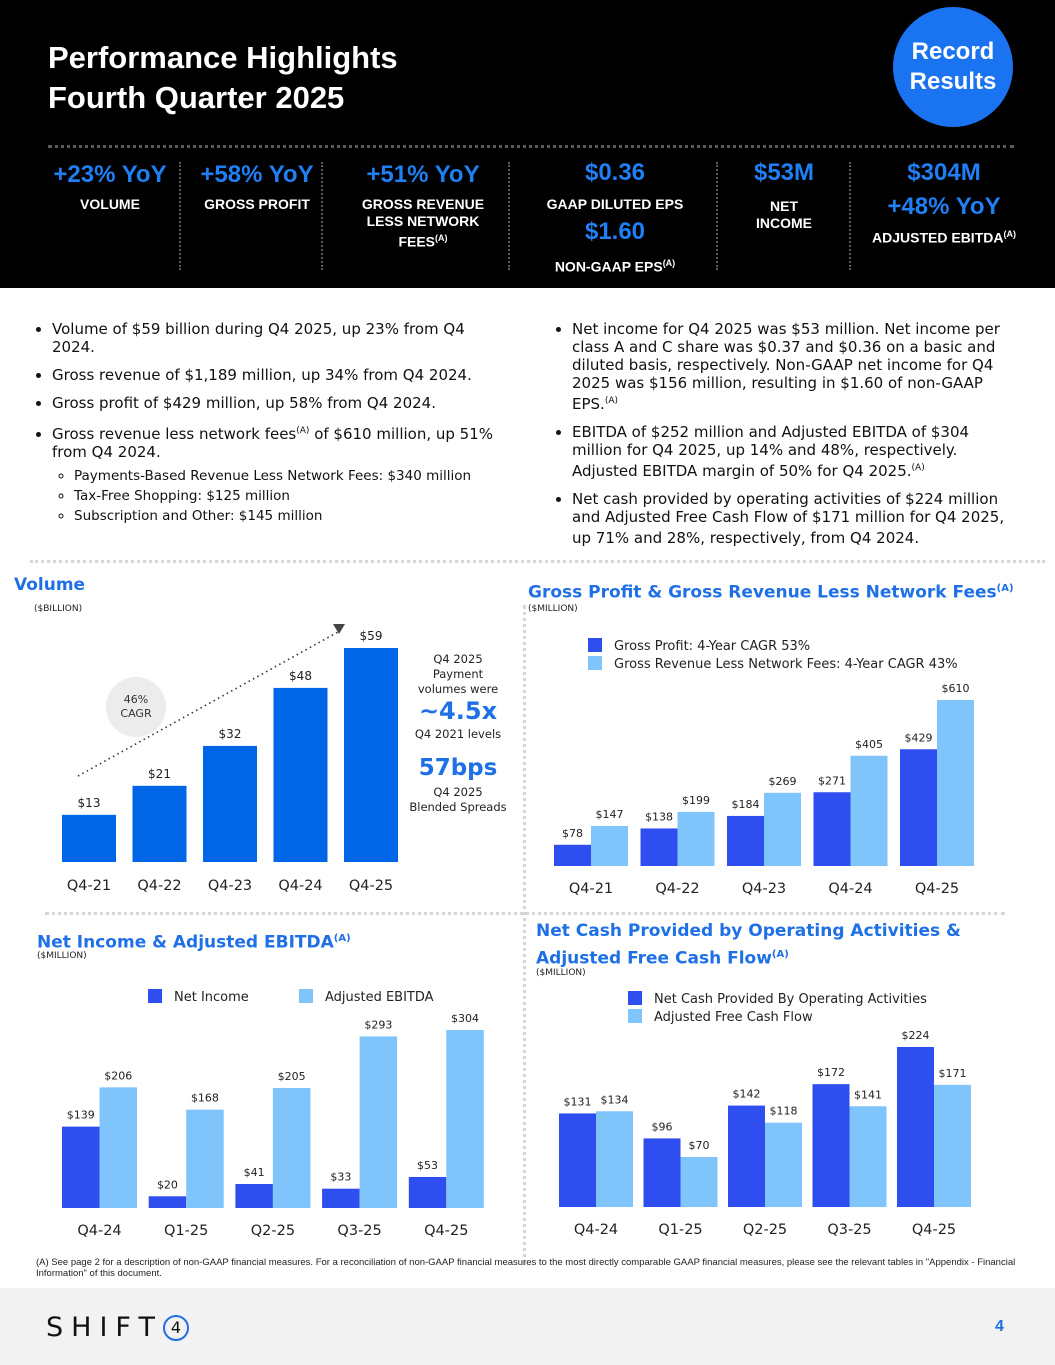 This screenshot has width=1055, height=1365. What do you see at coordinates (615, 204) in the screenshot?
I see `kpi-label-gaap-eps: GAAP DILUTED EPS` at bounding box center [615, 204].